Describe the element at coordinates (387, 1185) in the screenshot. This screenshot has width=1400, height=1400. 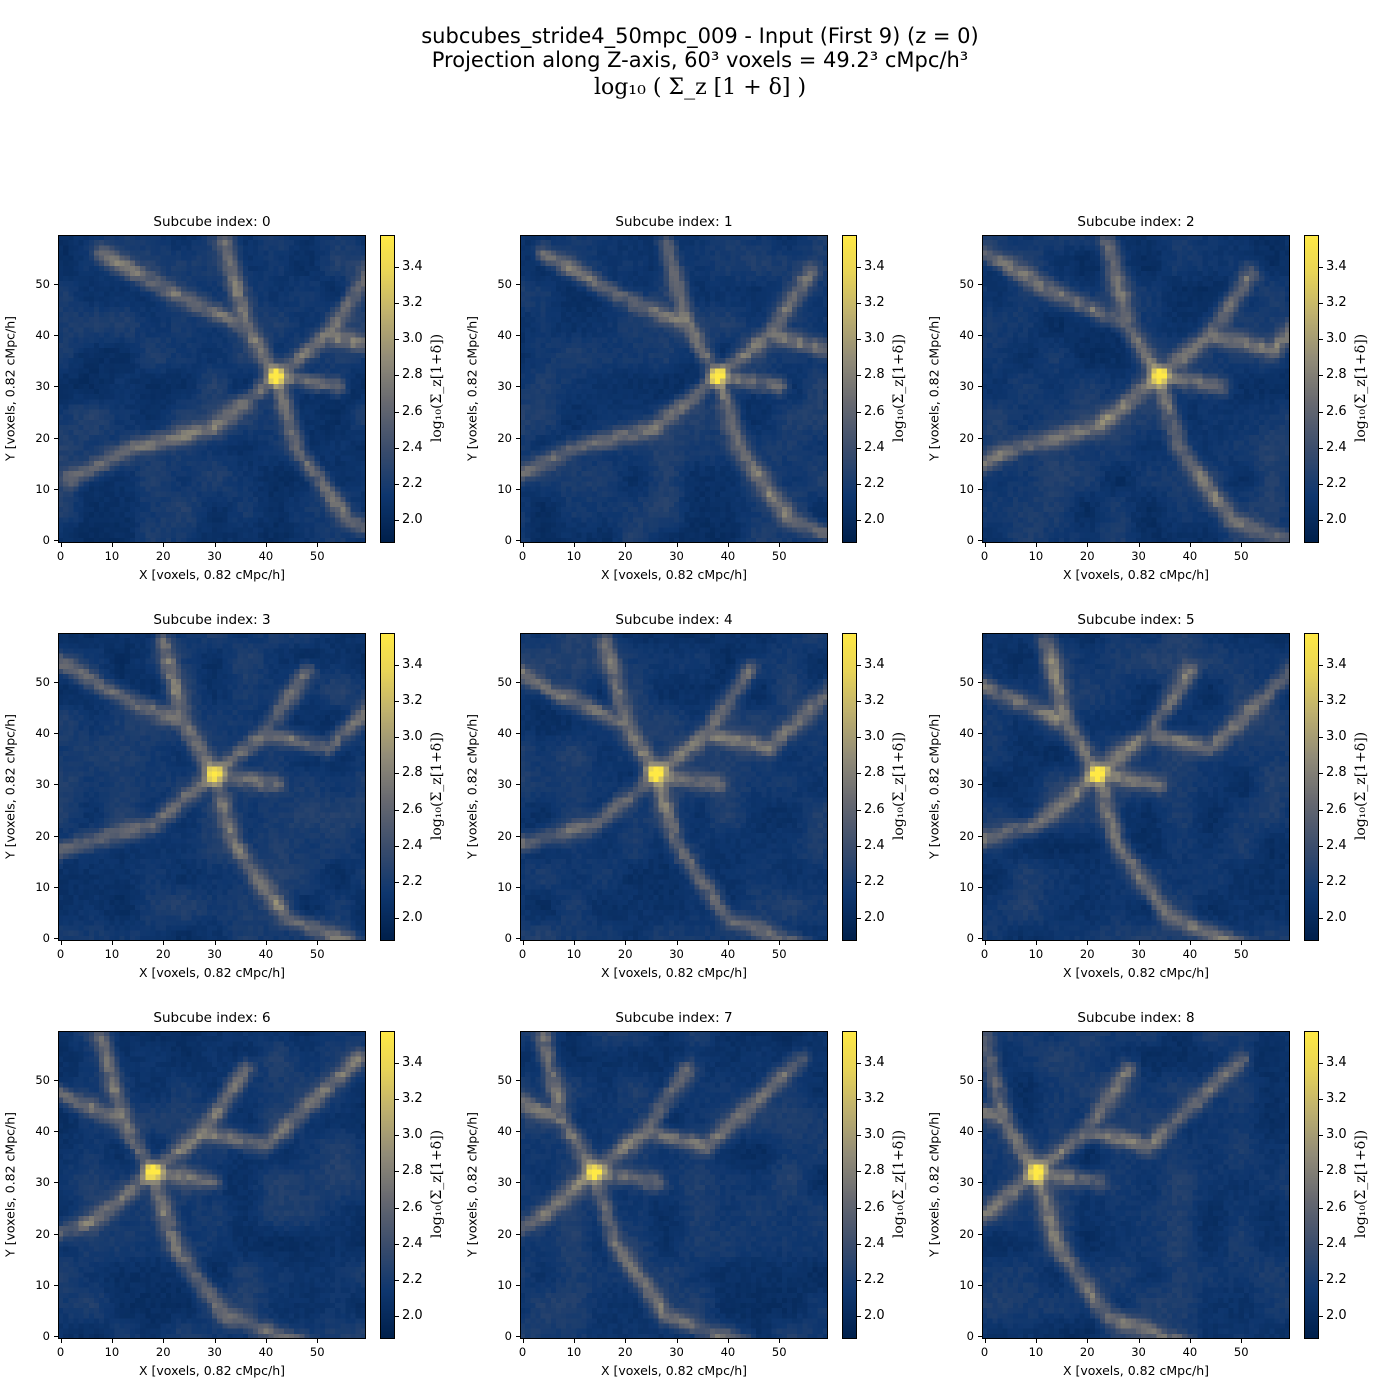
I see `colorbar` at that location.